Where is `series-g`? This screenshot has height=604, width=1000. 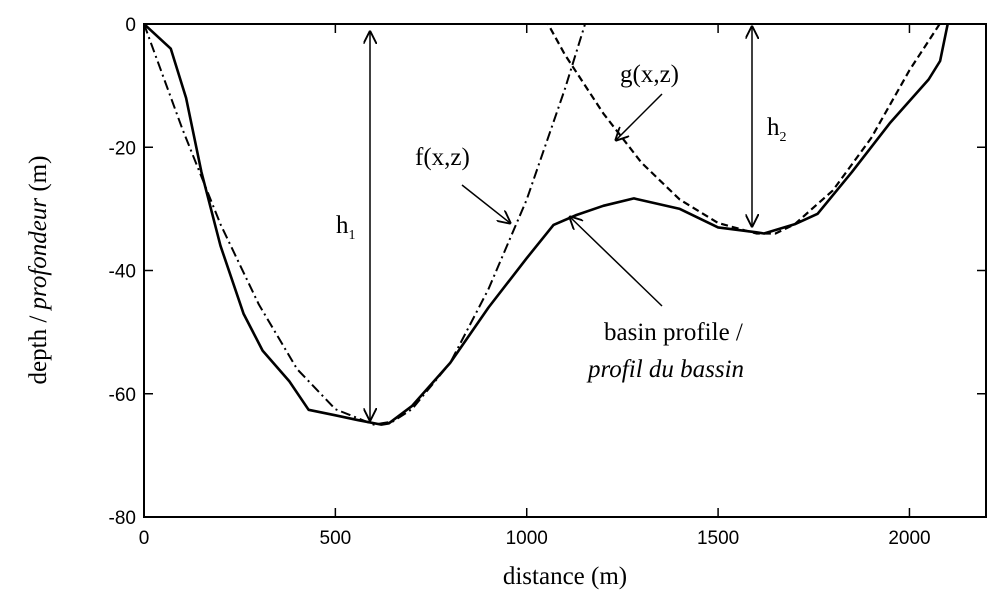 series-g is located at coordinates (743, 129).